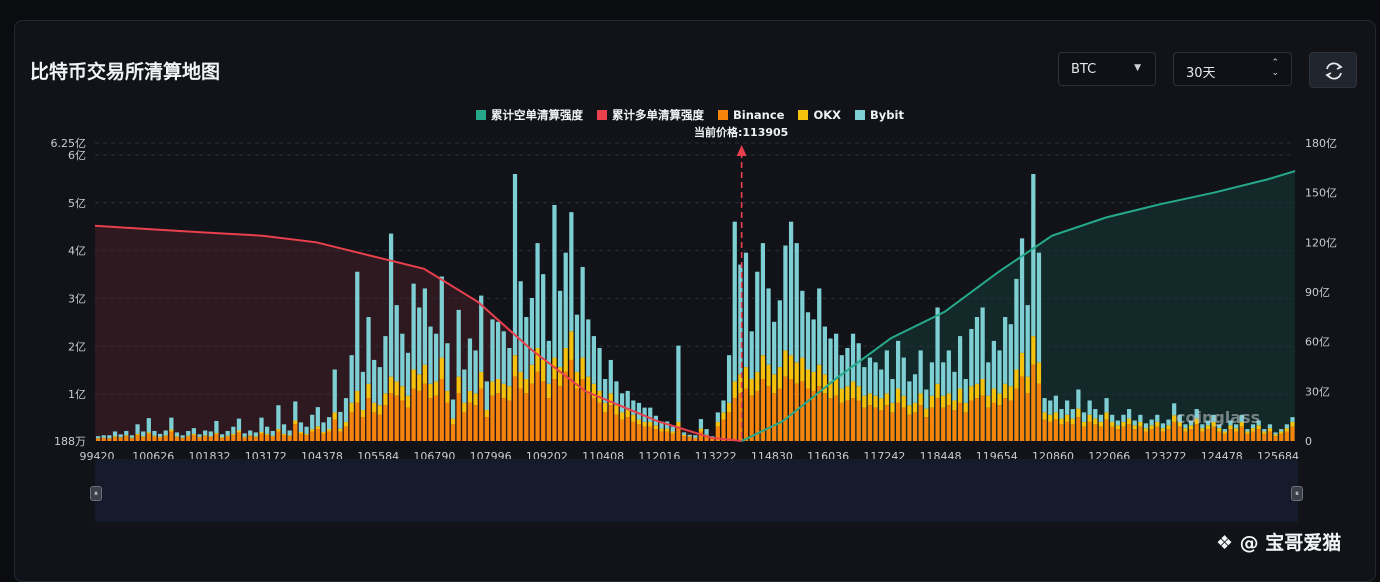 This screenshot has width=1380, height=582. I want to click on range-slider-track, so click(696, 490).